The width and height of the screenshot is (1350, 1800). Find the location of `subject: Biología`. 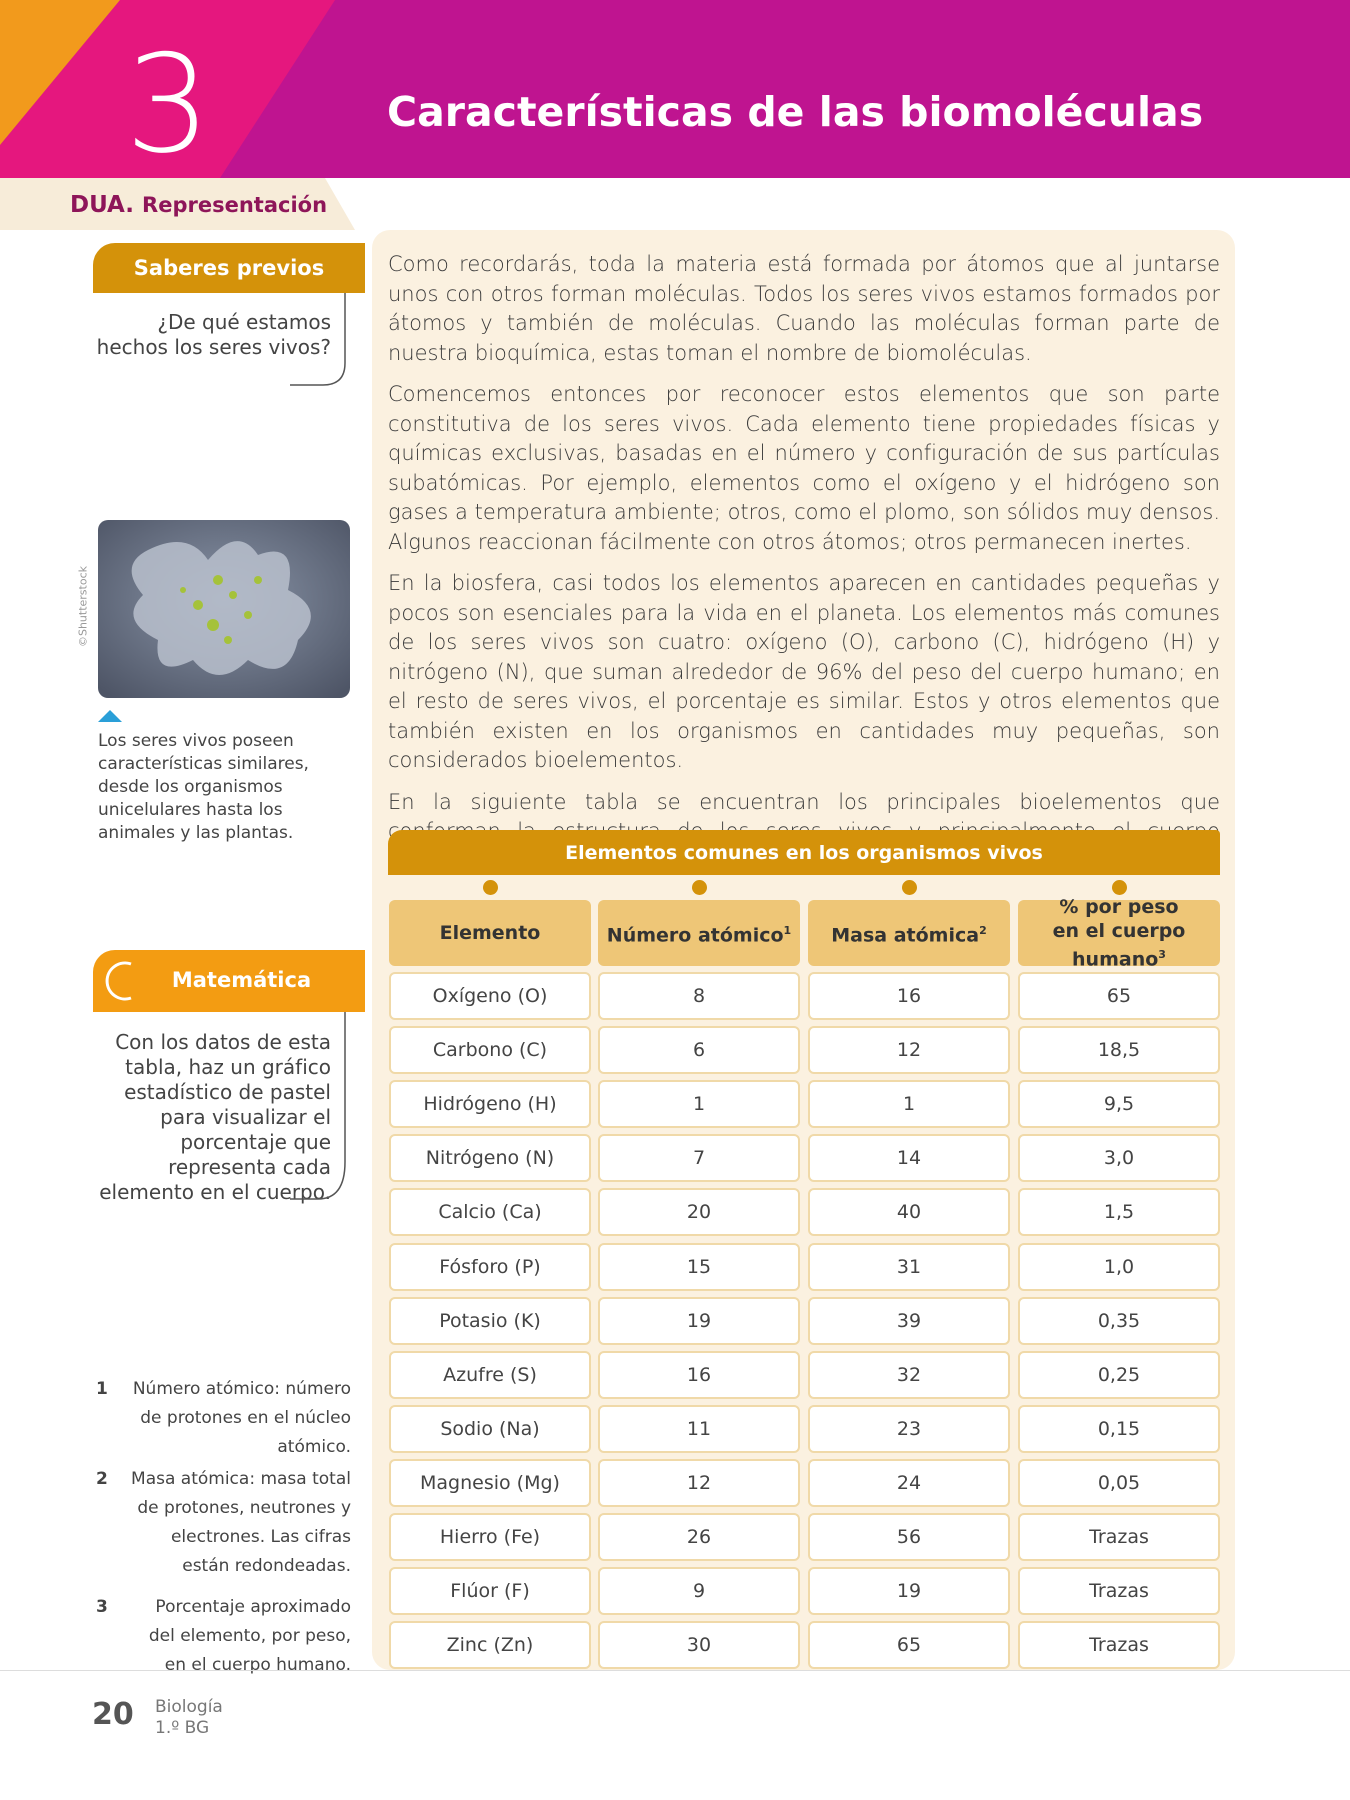

subject: Biología is located at coordinates (189, 1707).